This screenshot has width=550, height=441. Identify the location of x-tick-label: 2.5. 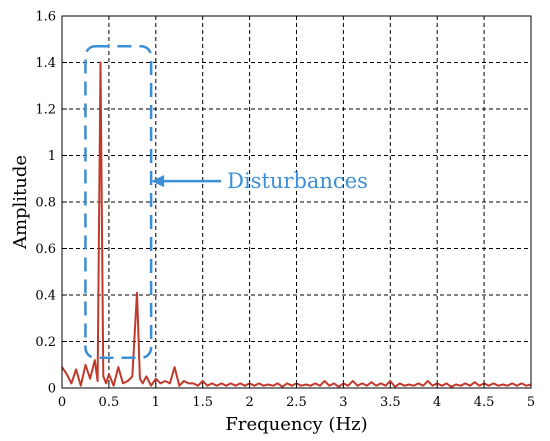
(296, 402).